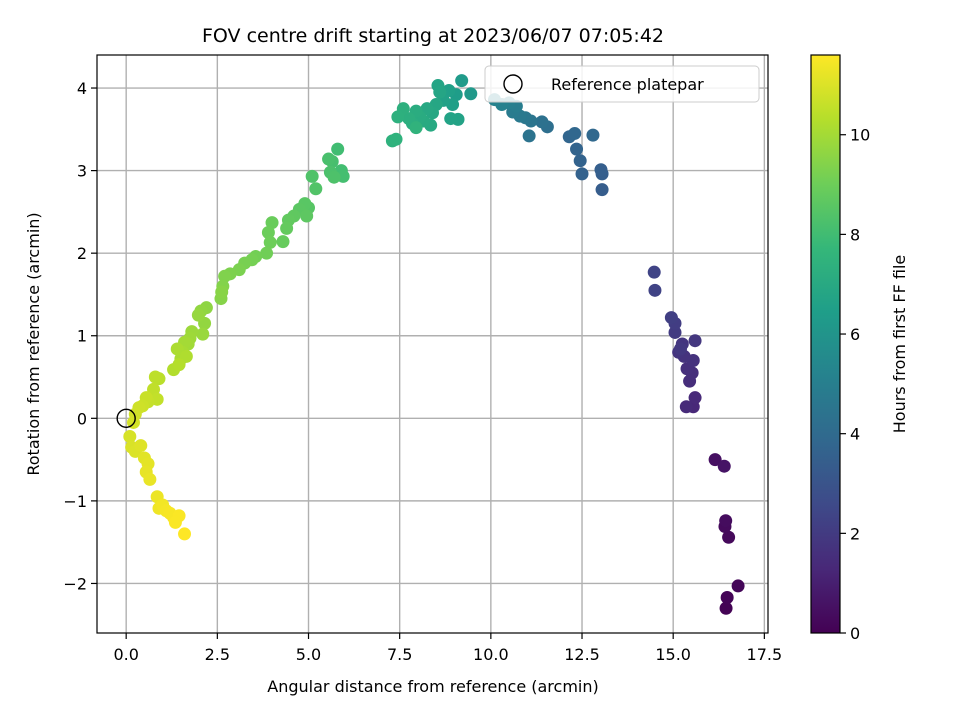 The width and height of the screenshot is (960, 720). Describe the element at coordinates (491, 654) in the screenshot. I see `x-tick-label: 10.0` at that location.